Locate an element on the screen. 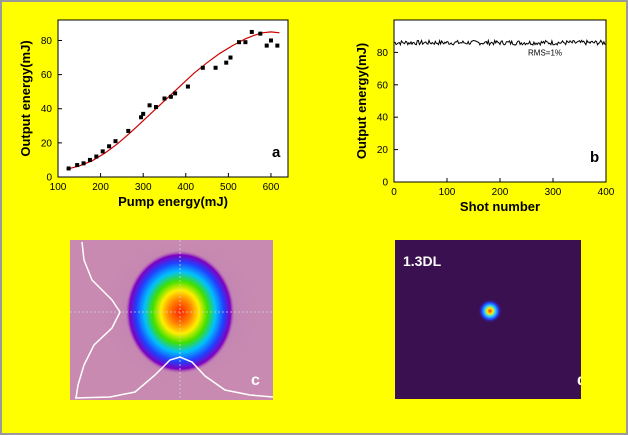 The width and height of the screenshot is (628, 435). b-x-tick-label: 200 is located at coordinates (500, 192).